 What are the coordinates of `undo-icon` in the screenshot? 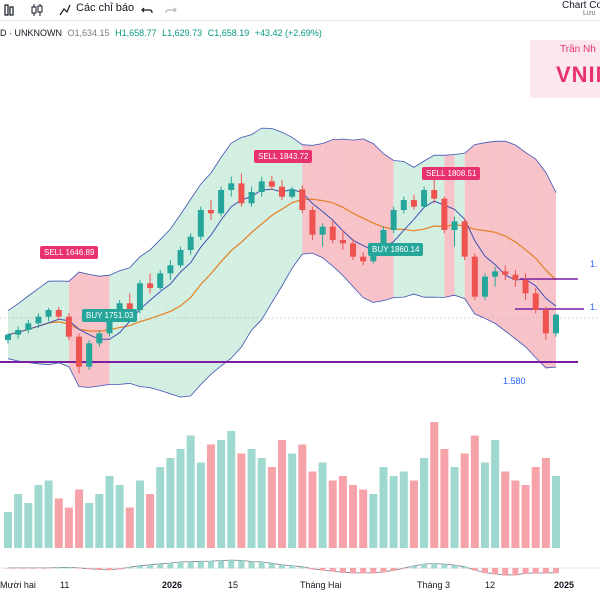 It's located at (147, 10).